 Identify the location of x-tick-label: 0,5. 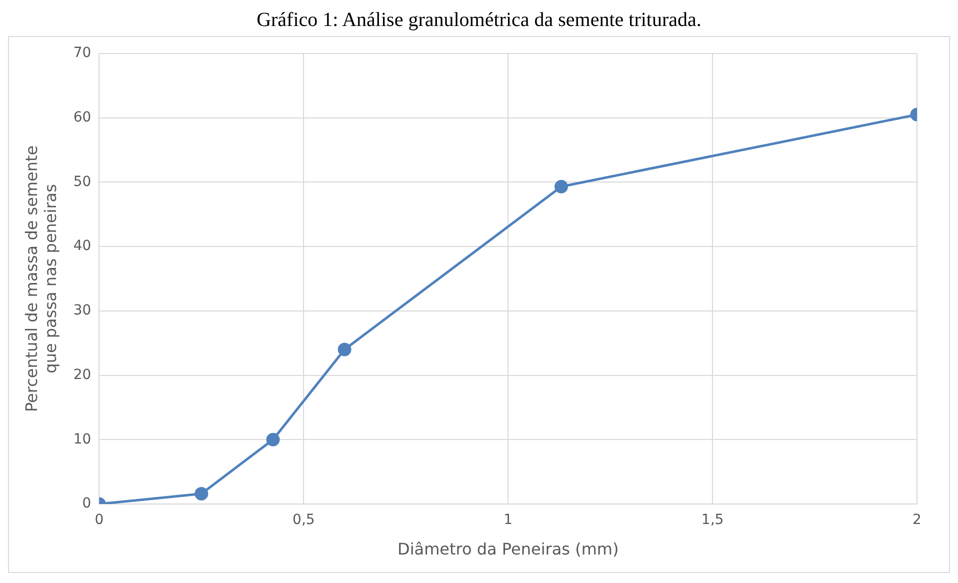
(303, 520).